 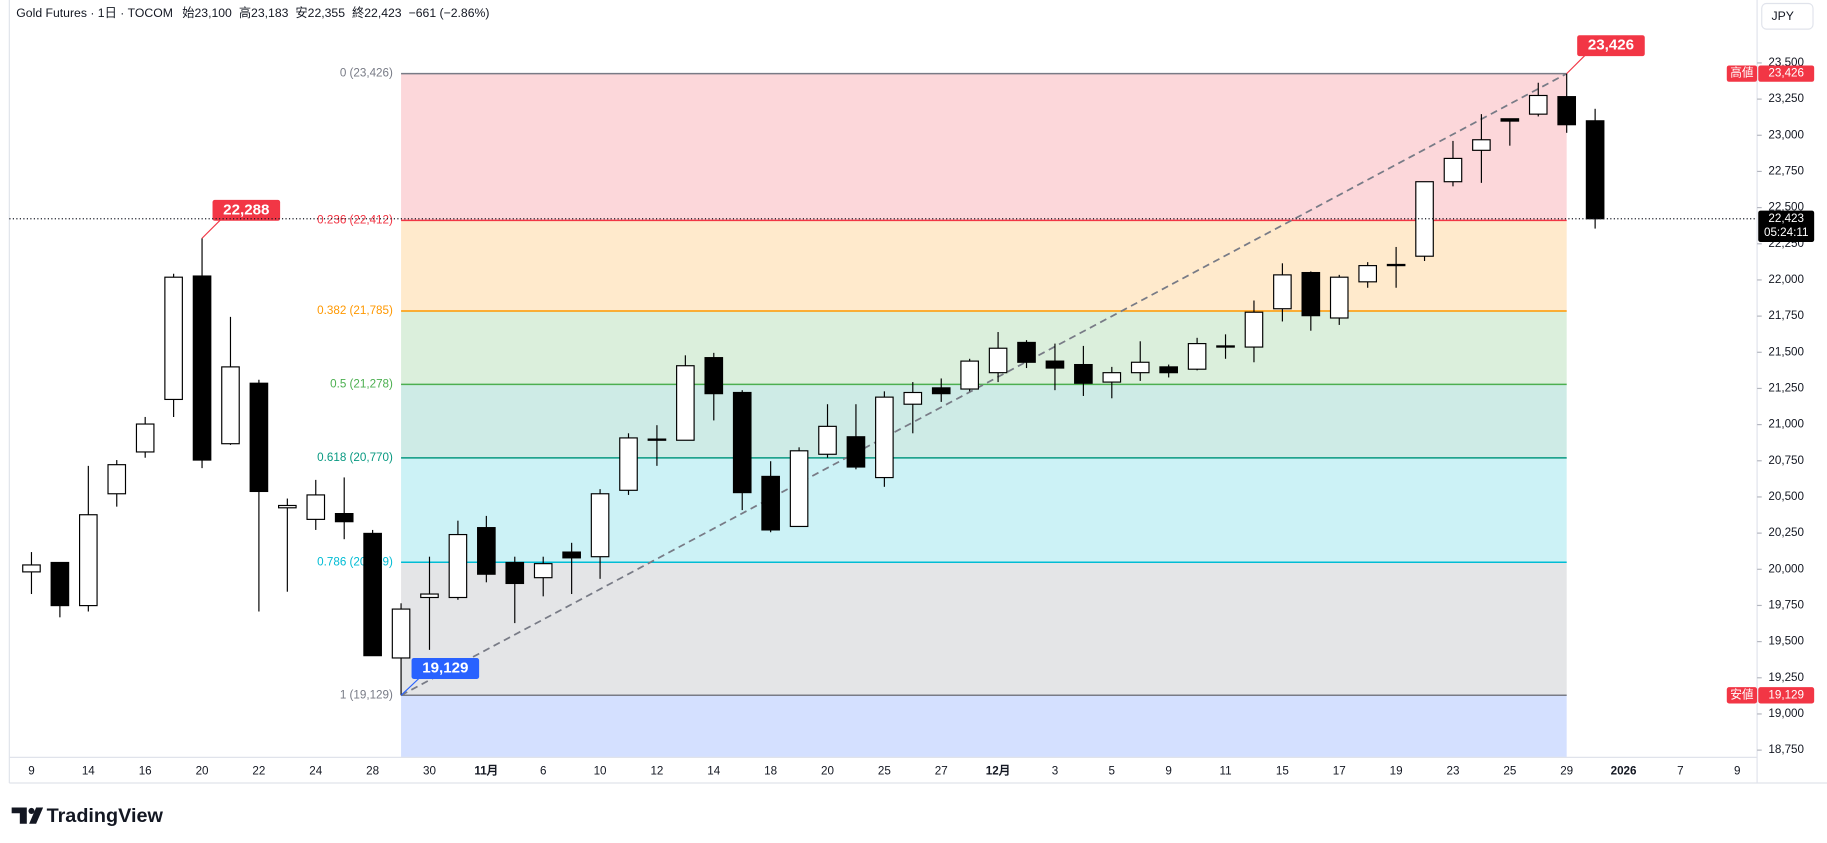 What do you see at coordinates (105, 816) in the screenshot?
I see `brand: TradingView` at bounding box center [105, 816].